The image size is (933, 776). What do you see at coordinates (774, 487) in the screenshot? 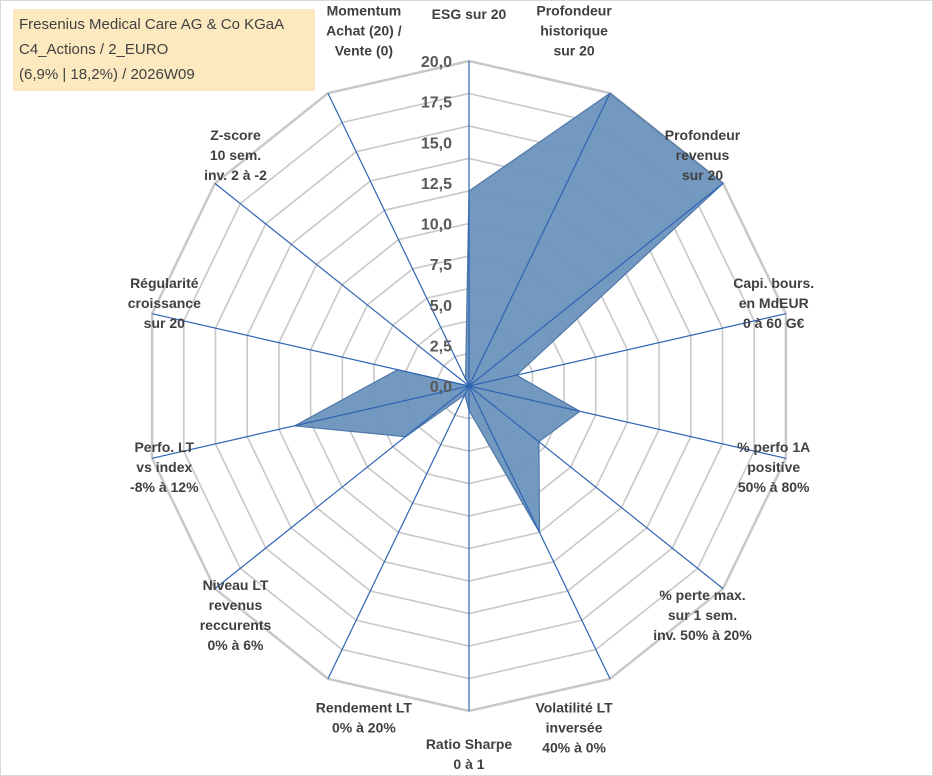
I see `axis-label-line: 50% à 80%` at bounding box center [774, 487].